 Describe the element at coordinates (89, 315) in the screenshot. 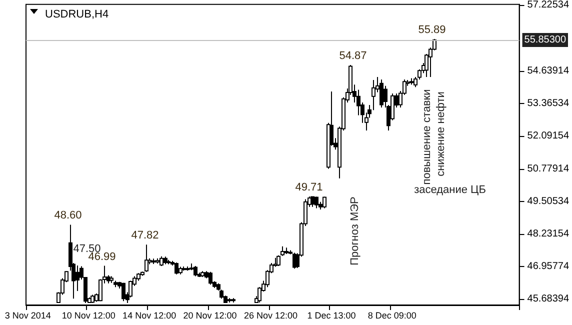

I see `x-tick-label: 10 Nov 12:00` at that location.